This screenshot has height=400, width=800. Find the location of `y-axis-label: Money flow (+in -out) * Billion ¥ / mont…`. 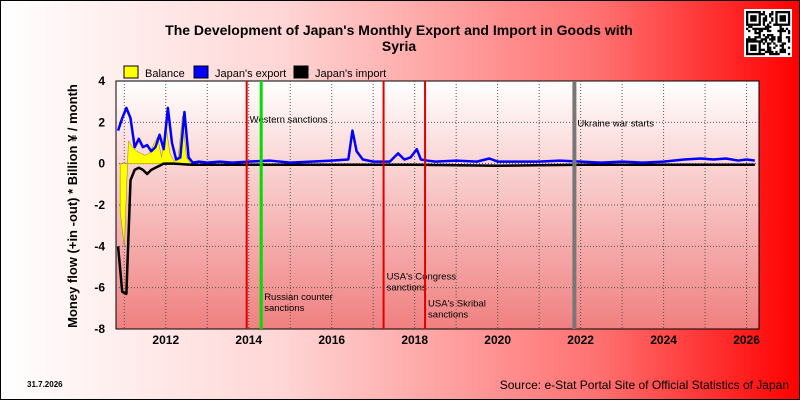

y-axis-label: Money flow (+in -out) * Billion ¥ / mont… is located at coordinates (72, 206).